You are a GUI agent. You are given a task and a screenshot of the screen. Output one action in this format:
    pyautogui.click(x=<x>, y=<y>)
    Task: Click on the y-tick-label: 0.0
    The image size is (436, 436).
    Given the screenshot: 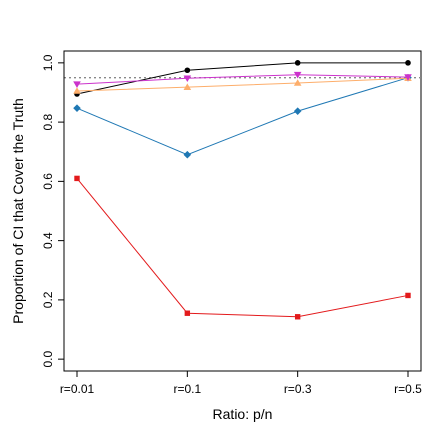 What is the action you would take?
    pyautogui.click(x=48, y=358)
    